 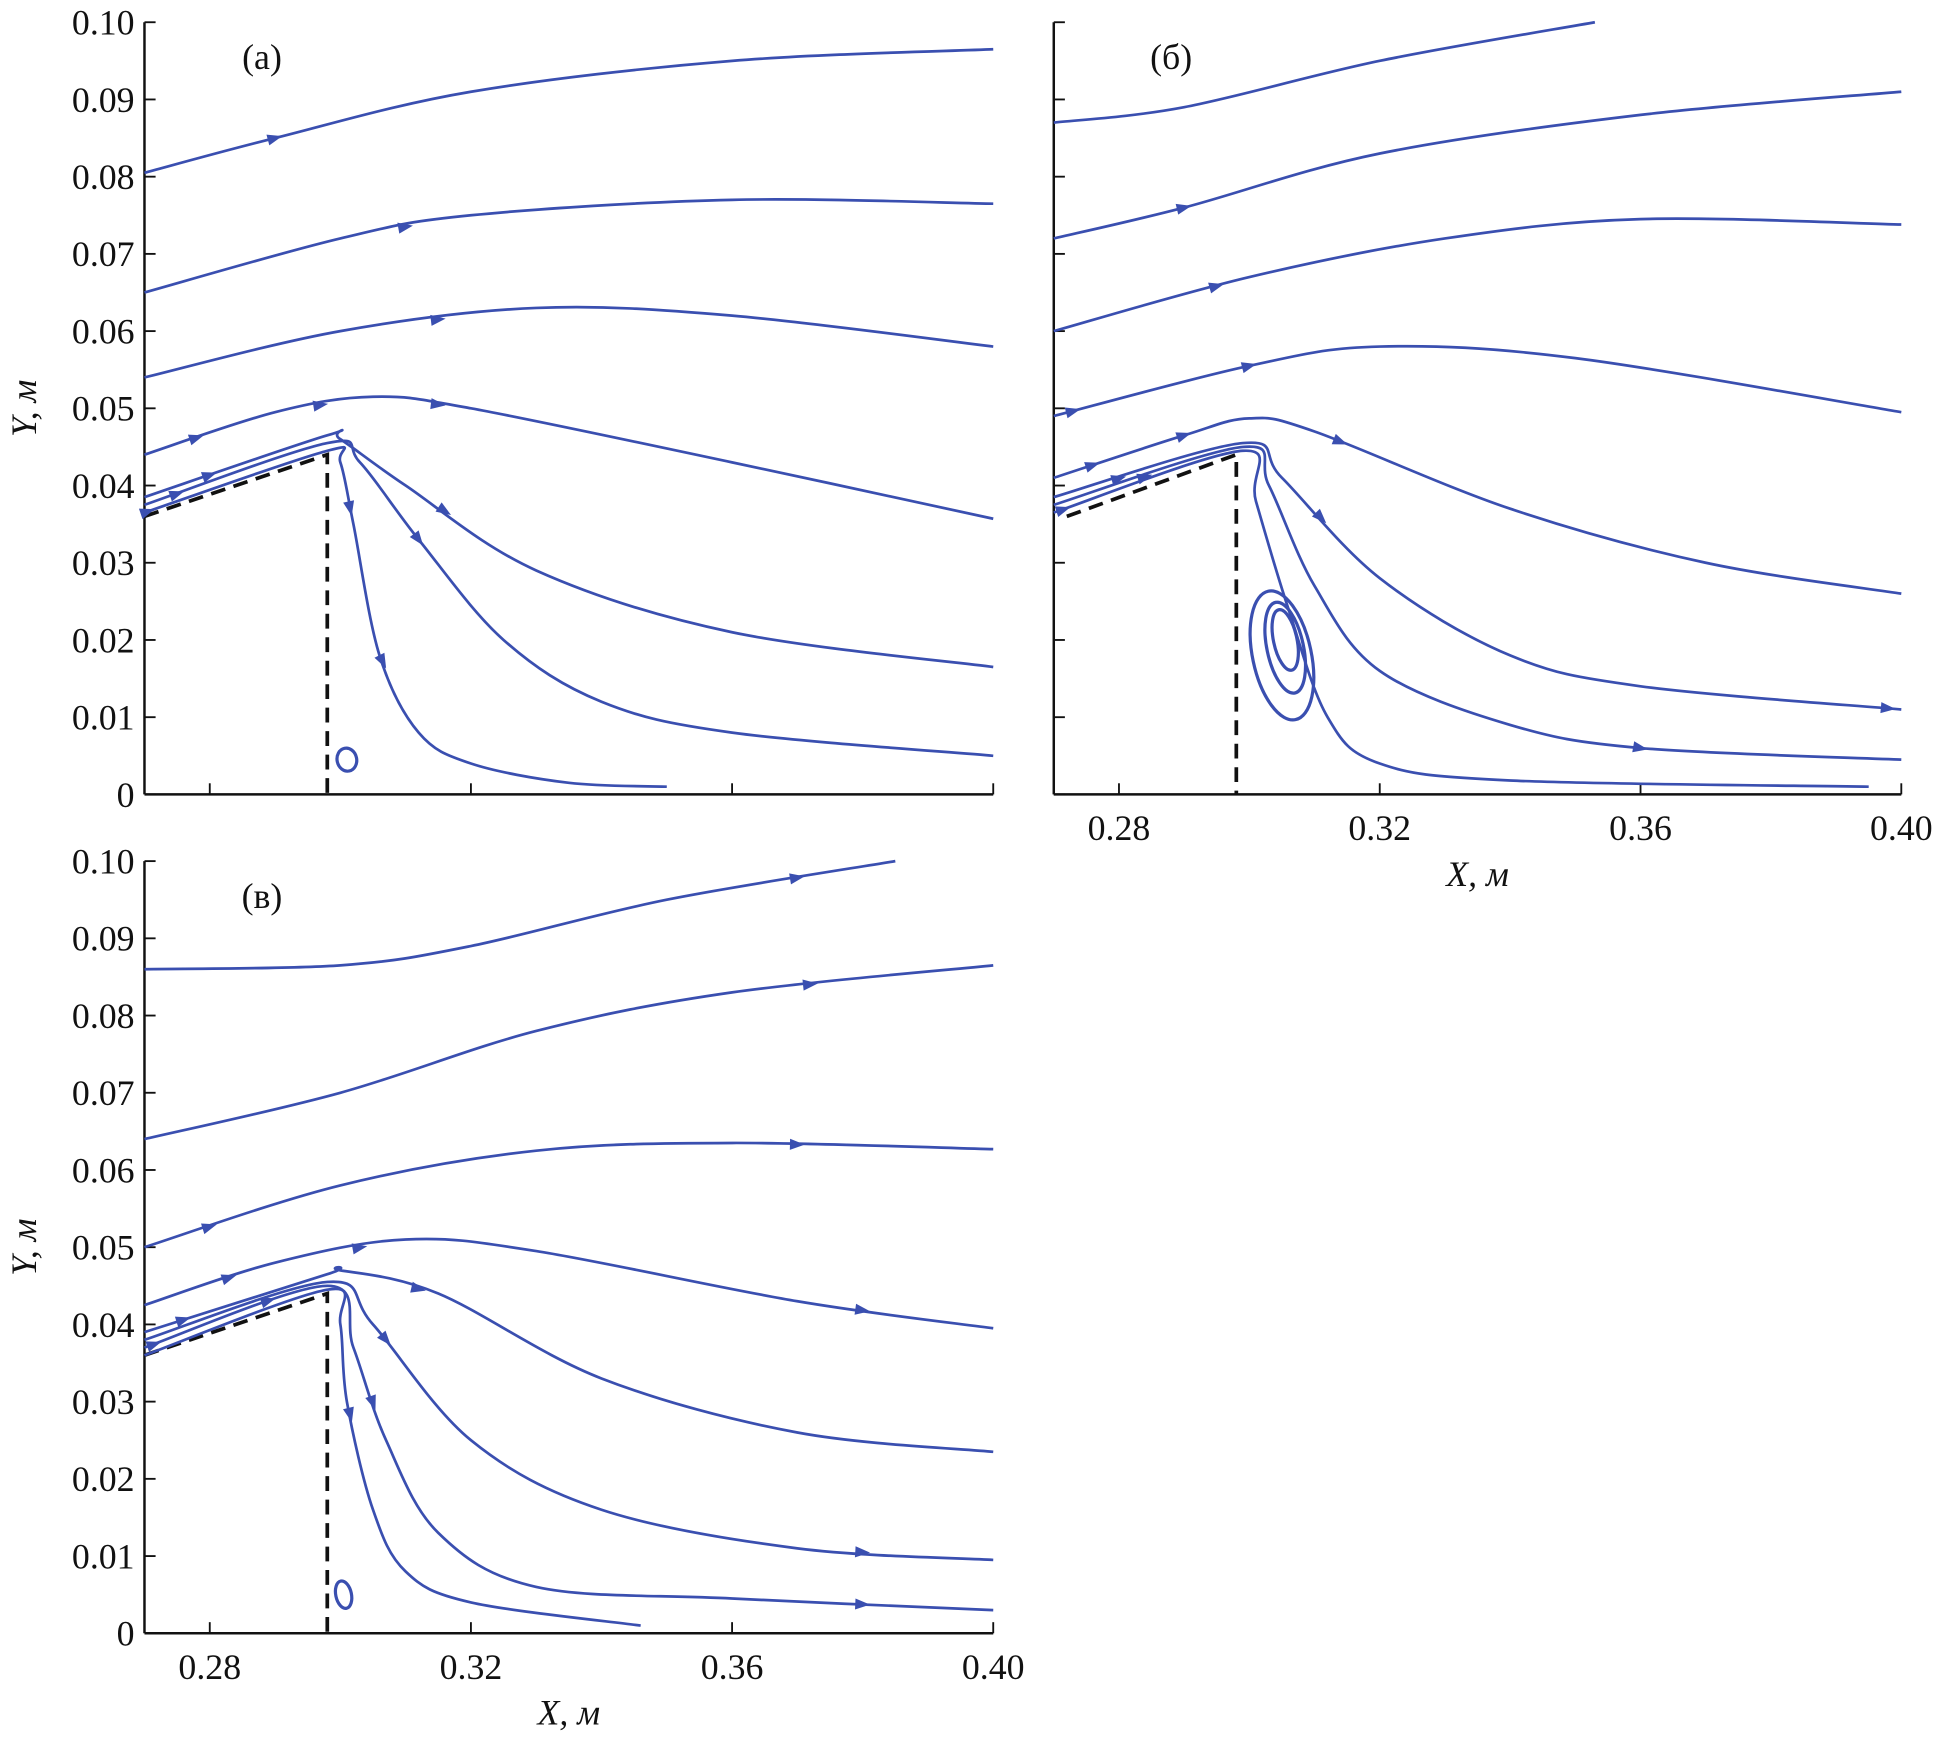 What do you see at coordinates (103, 331) in the screenshot?
I see `y-tick-label: 0.06` at bounding box center [103, 331].